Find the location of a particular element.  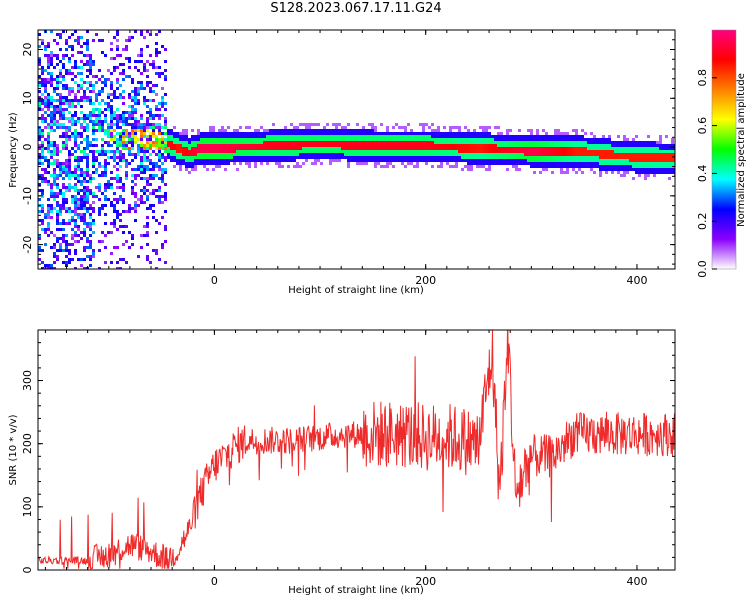

snr-y-tick-label: 300 is located at coordinates (27, 380).